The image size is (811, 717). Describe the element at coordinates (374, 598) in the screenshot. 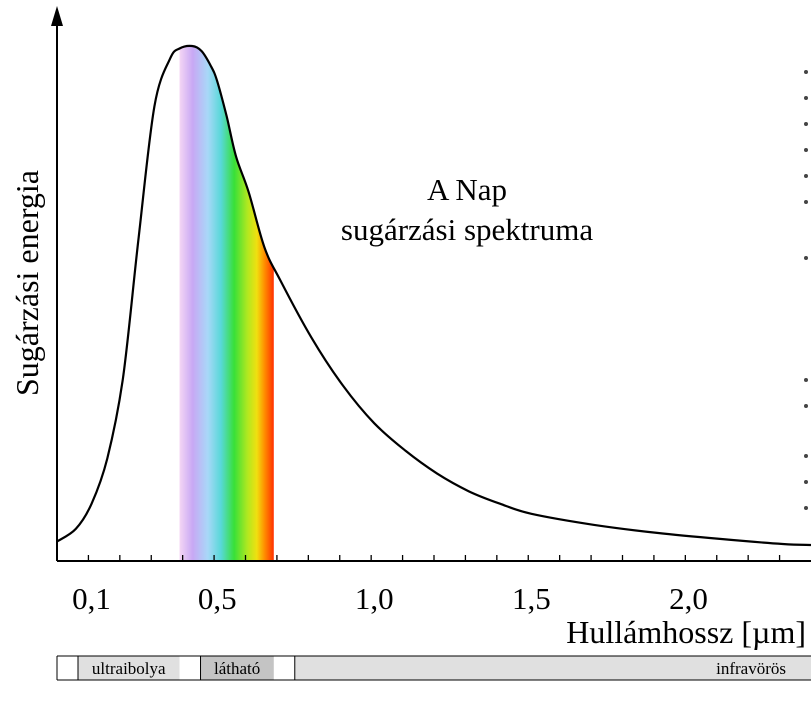

I see `x-tick-label: 1,0` at that location.